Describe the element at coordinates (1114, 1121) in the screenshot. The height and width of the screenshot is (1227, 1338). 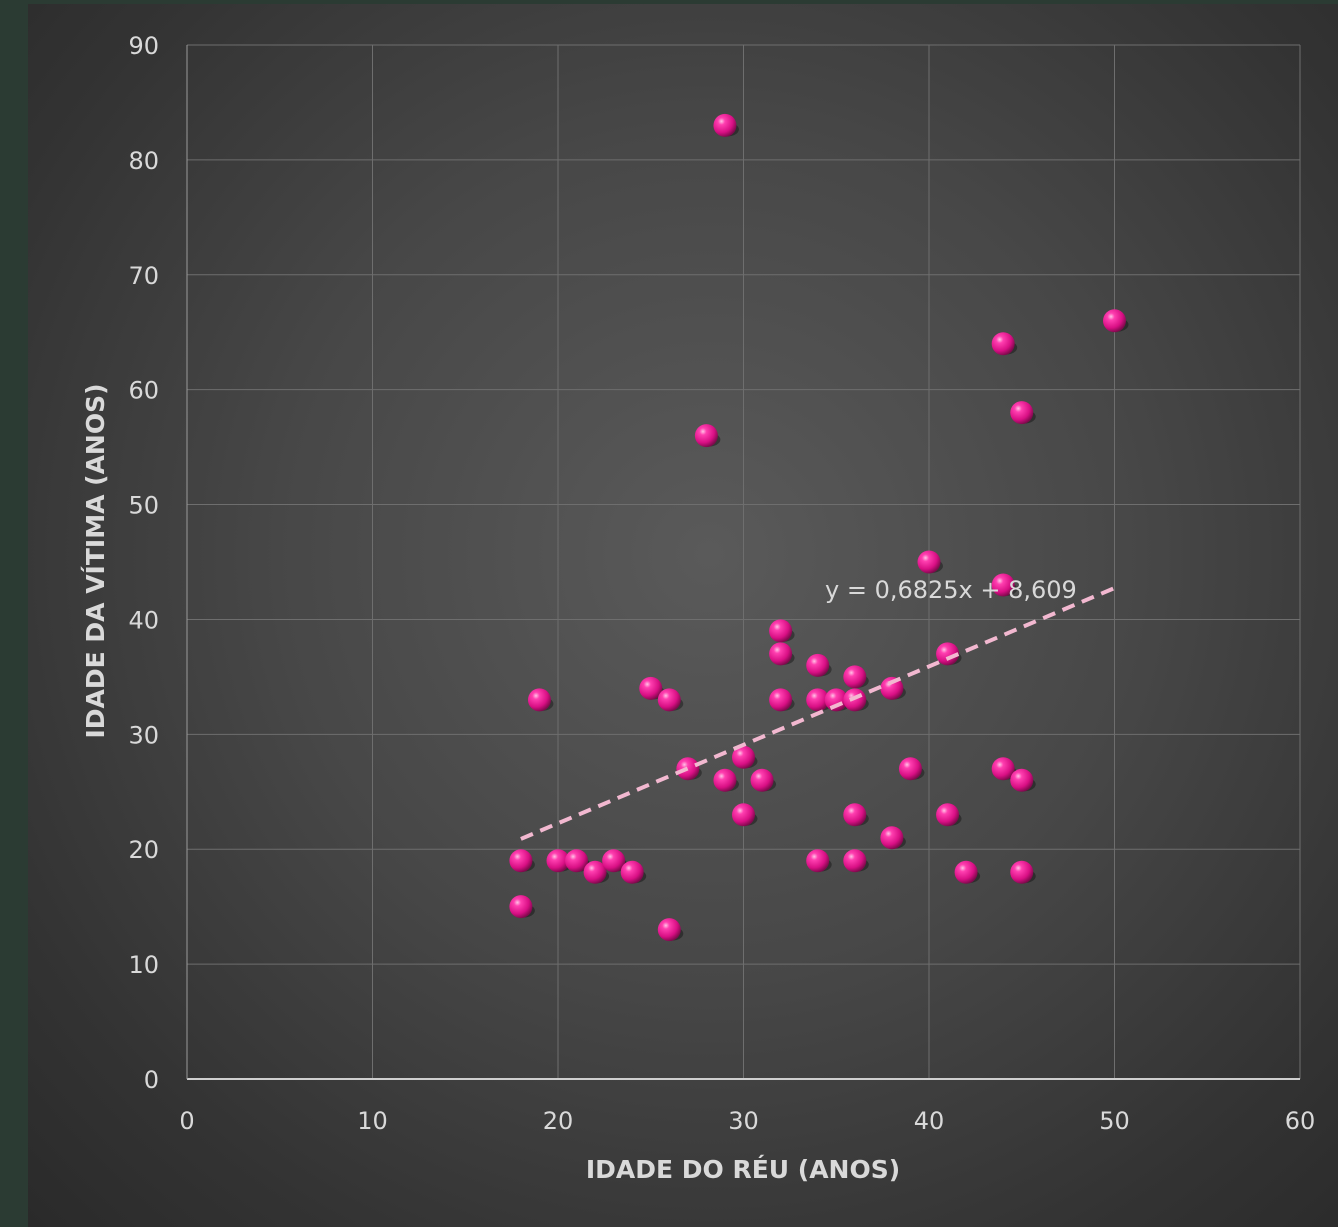
I see `x-tick-label: 50` at that location.